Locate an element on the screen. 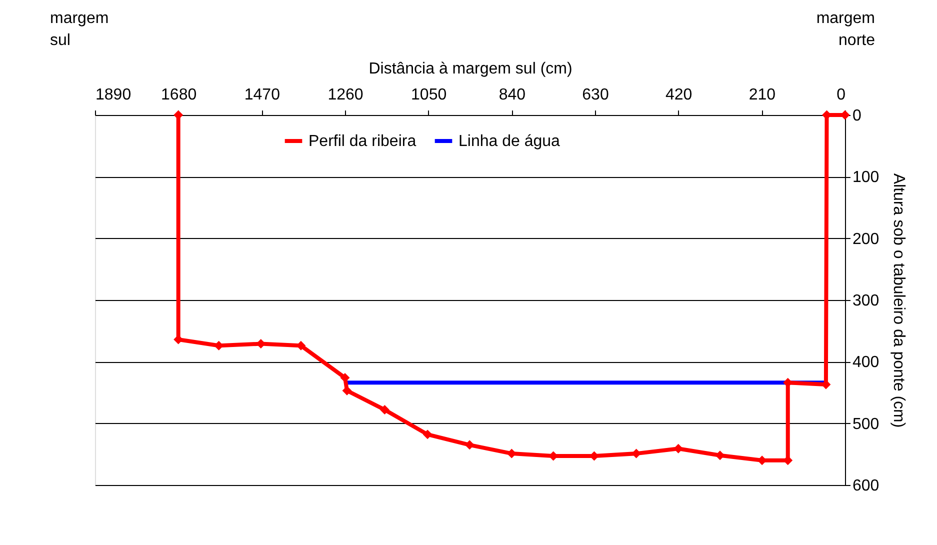 The width and height of the screenshot is (937, 545). x-axis-title: Distância à margem sul (cm) is located at coordinates (470, 69).